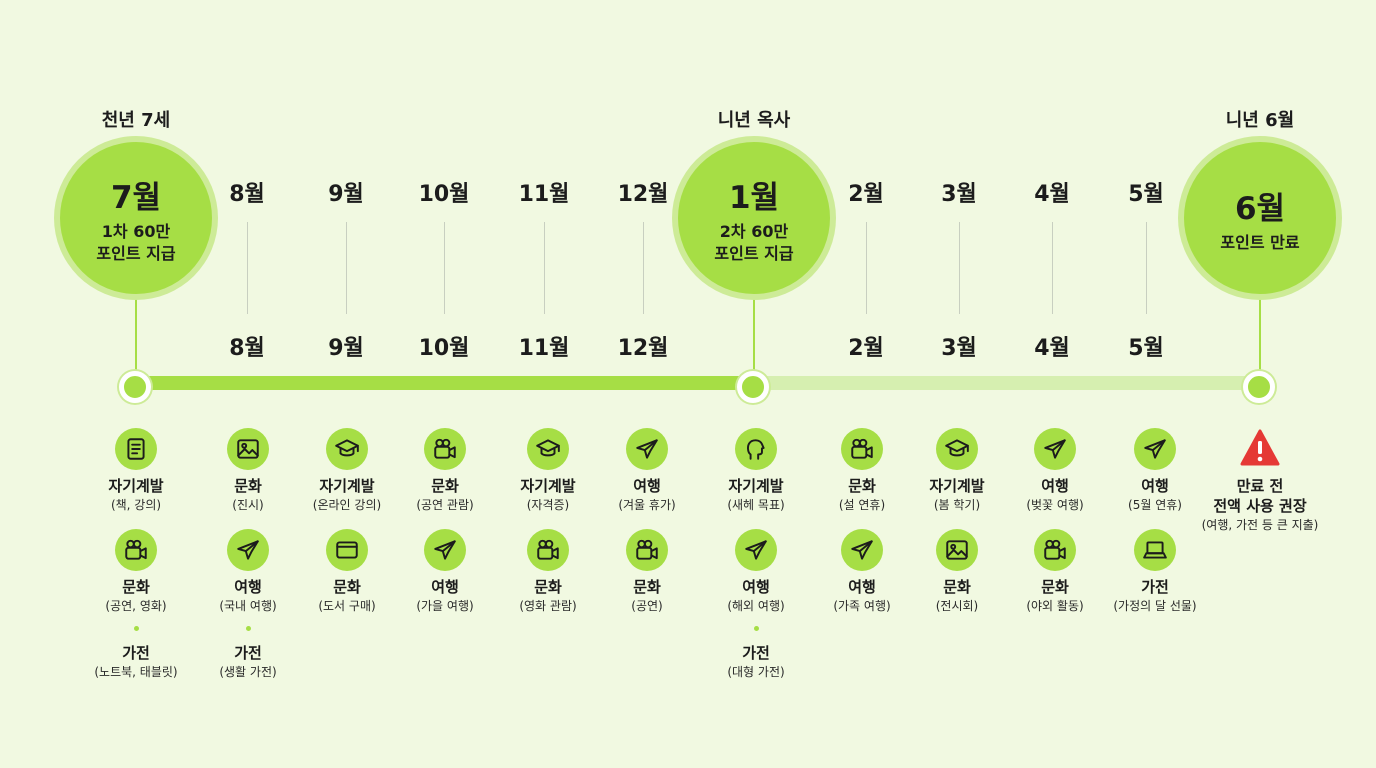 The height and width of the screenshot is (768, 1376). I want to click on milestone-month: 1월, so click(754, 197).